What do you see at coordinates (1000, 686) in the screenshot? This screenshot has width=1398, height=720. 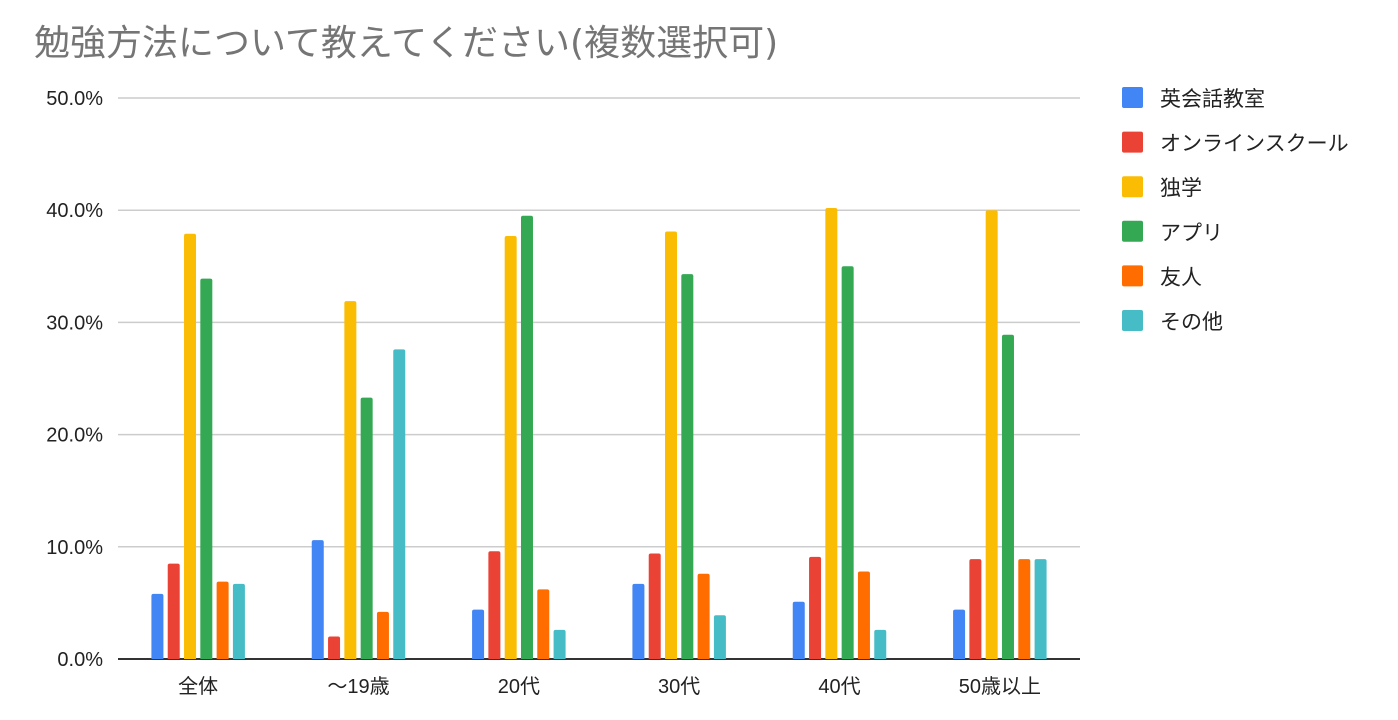 I see `x-tick-label: 50歳以上` at bounding box center [1000, 686].